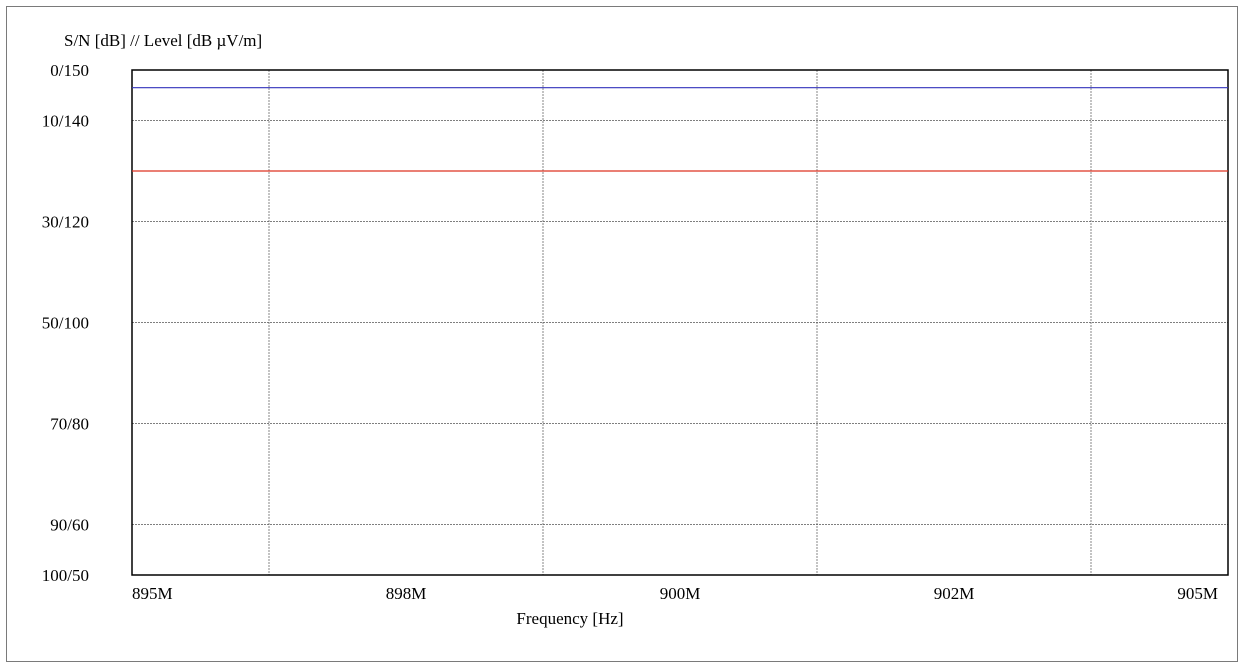 The width and height of the screenshot is (1245, 668). I want to click on y-tick-label: 70/80, so click(69, 424).